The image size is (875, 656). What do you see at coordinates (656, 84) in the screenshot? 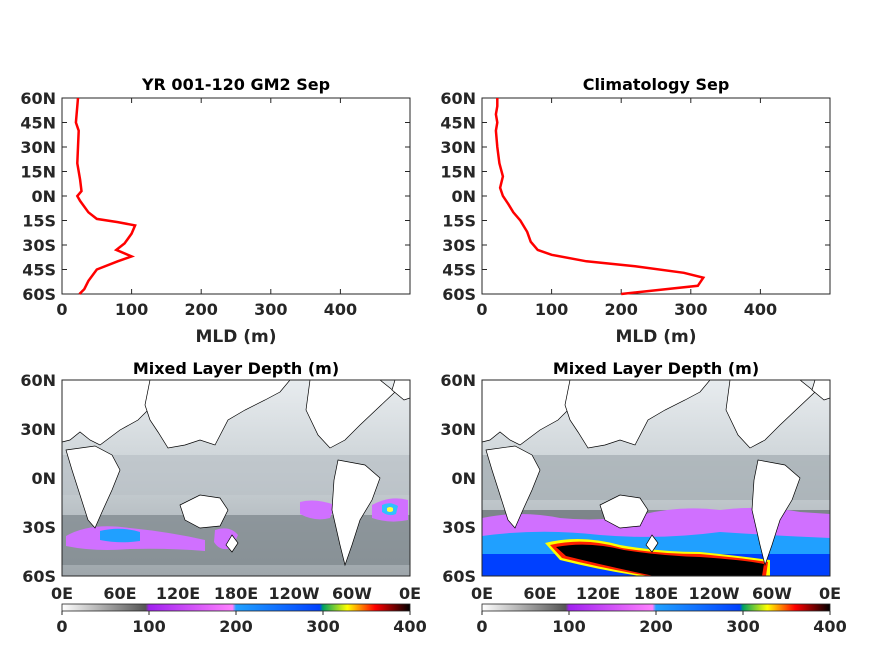
I see `chart-title: Climatology Sep` at bounding box center [656, 84].